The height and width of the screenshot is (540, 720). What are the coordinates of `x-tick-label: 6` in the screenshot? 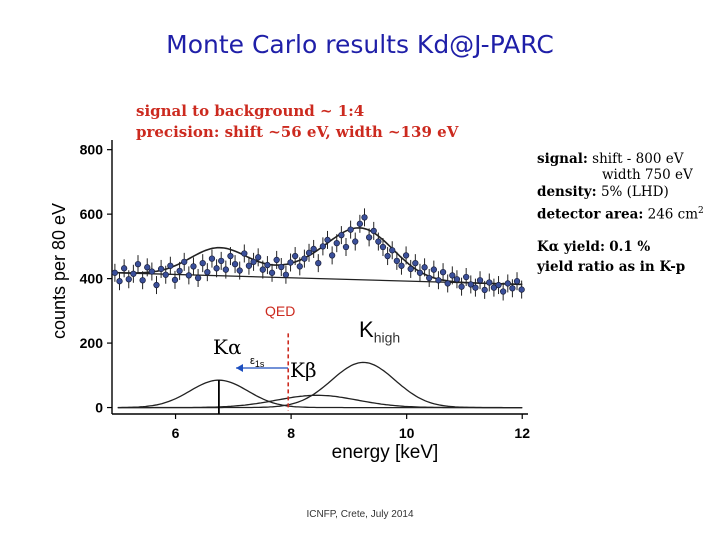 It's located at (176, 433).